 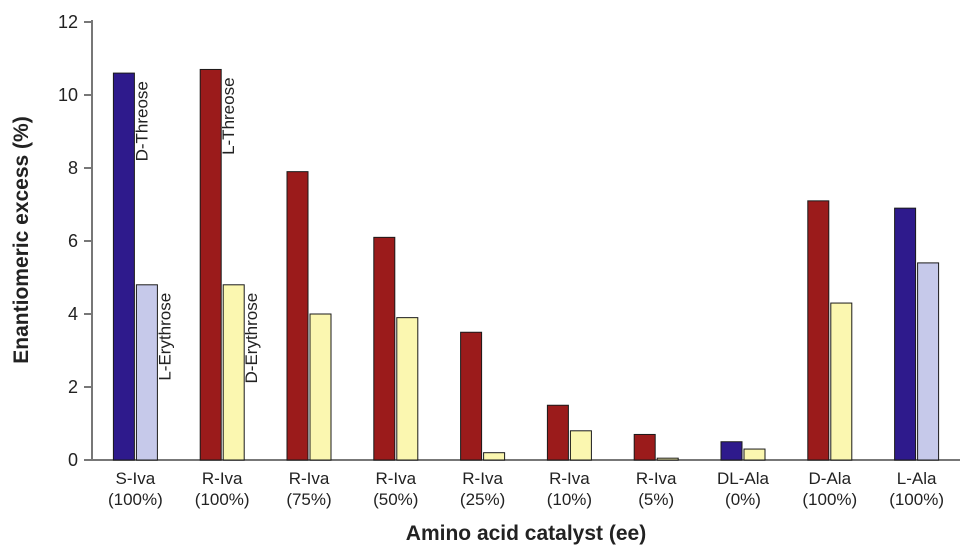 I want to click on y-tick-label: 2, so click(x=73, y=387).